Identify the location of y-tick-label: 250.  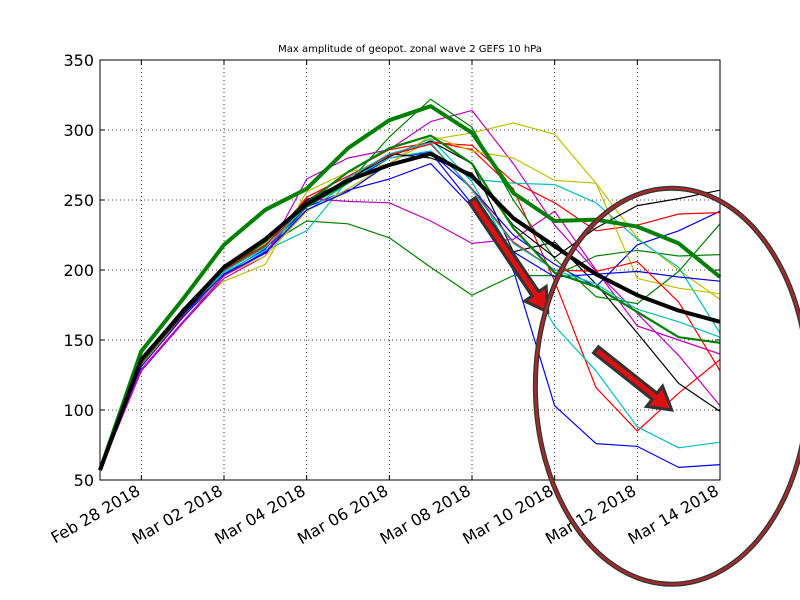
(78, 200).